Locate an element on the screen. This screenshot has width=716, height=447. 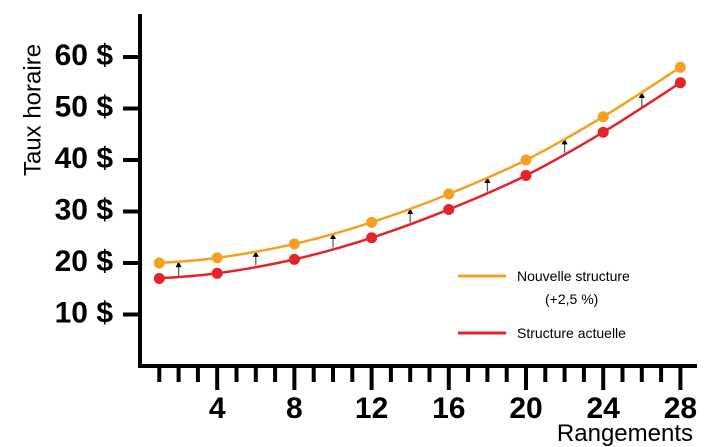
x-tick-label: 4 is located at coordinates (217, 408).